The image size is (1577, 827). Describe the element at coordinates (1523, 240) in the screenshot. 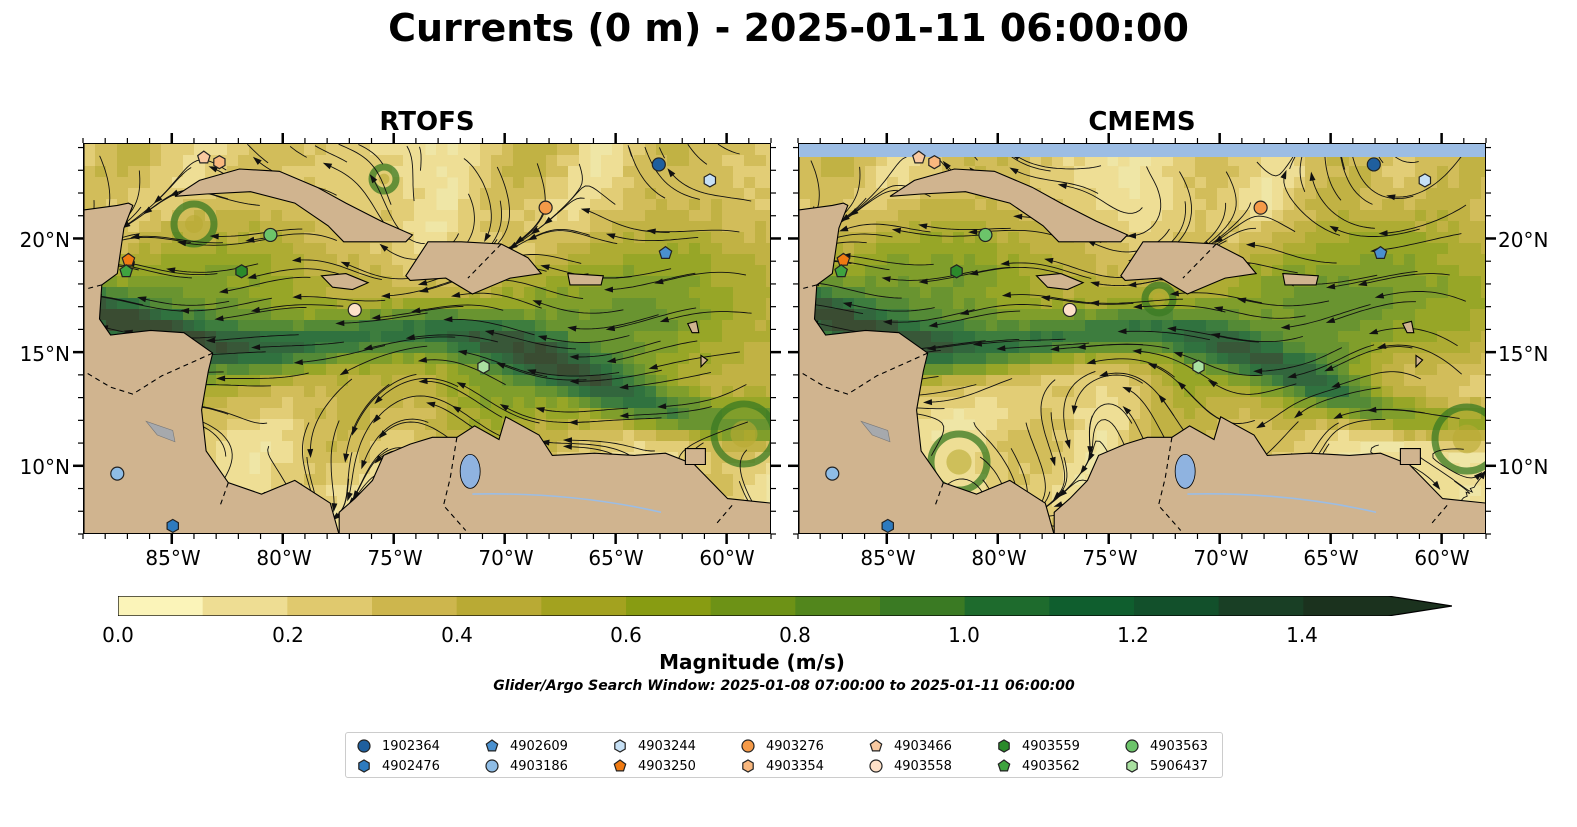

I see `lat-label-right-20: 20°N` at that location.